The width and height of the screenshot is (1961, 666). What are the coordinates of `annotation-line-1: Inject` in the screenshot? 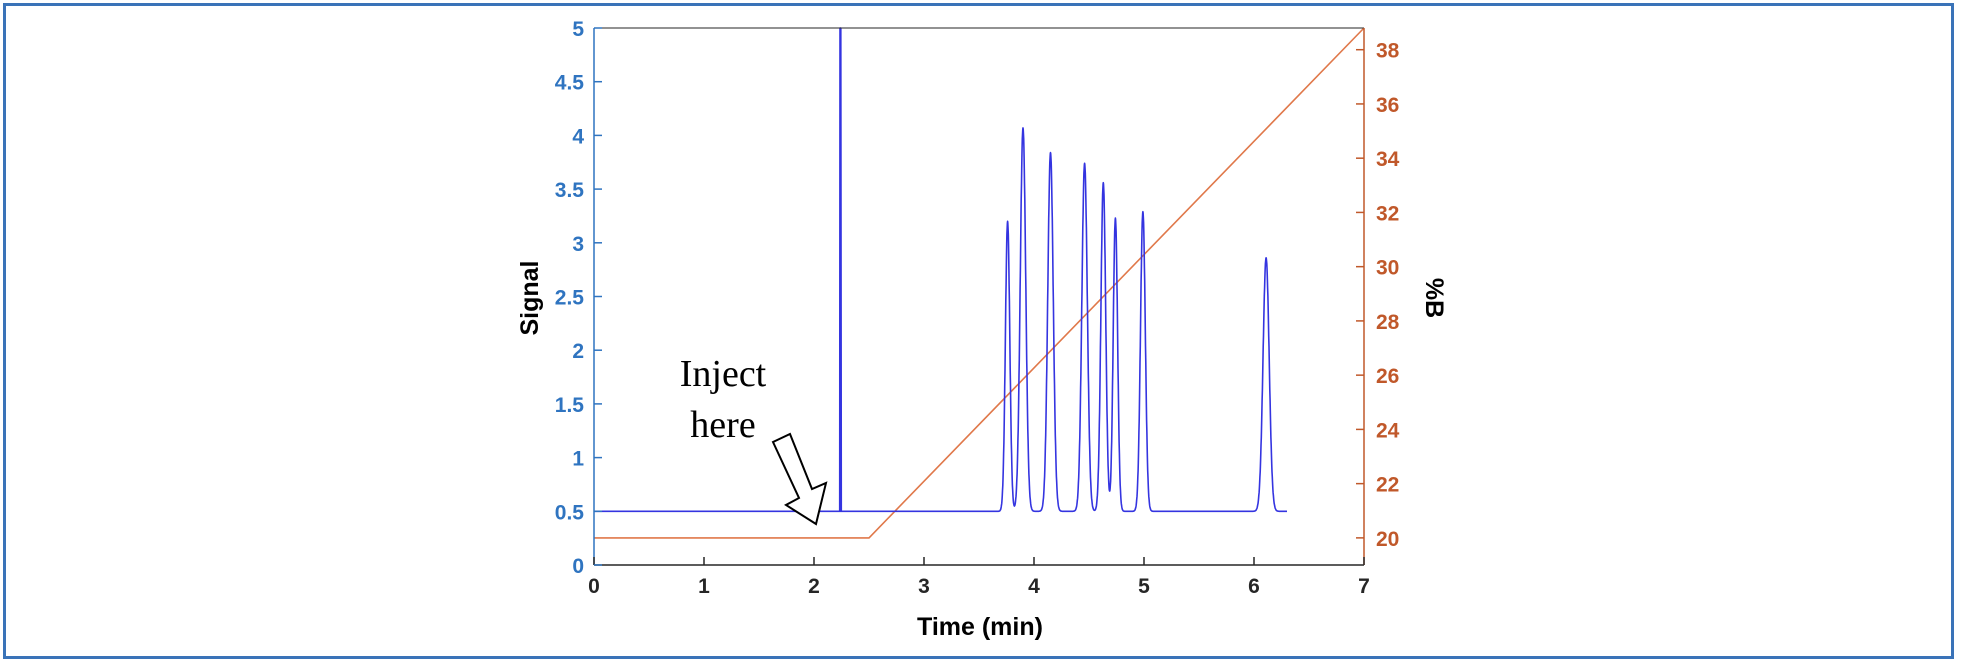 It's located at (723, 374).